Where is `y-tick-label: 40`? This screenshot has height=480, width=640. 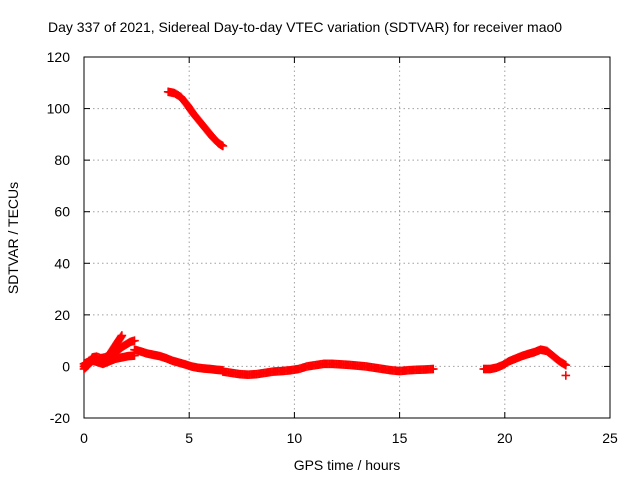
y-tick-label: 40 is located at coordinates (62, 263).